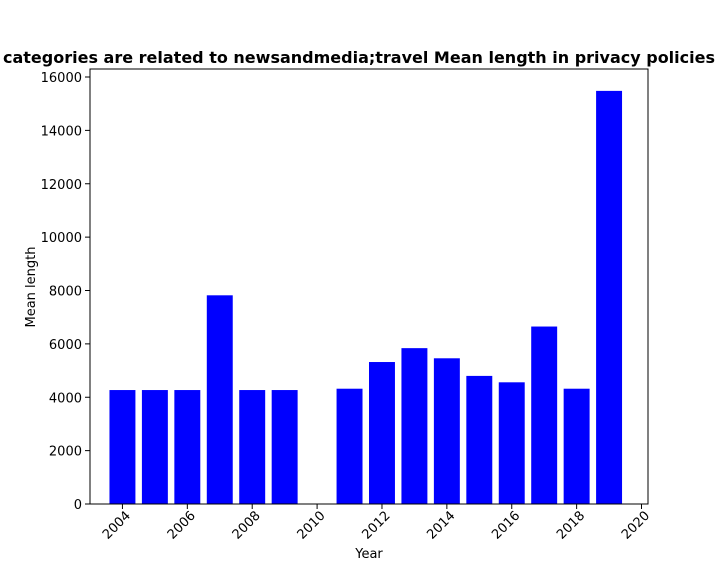 Image resolution: width=720 pixels, height=576 pixels. I want to click on x-tick-label-2006: 2006, so click(182, 526).